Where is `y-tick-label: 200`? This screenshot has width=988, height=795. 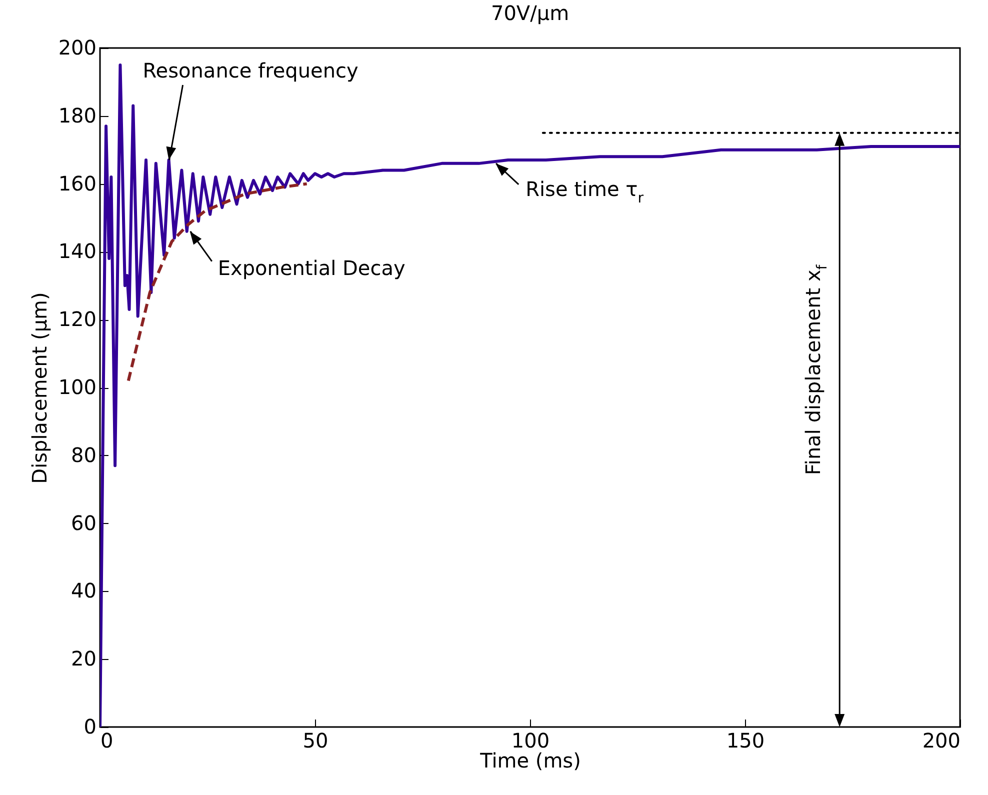
y-tick-label: 200 is located at coordinates (77, 48).